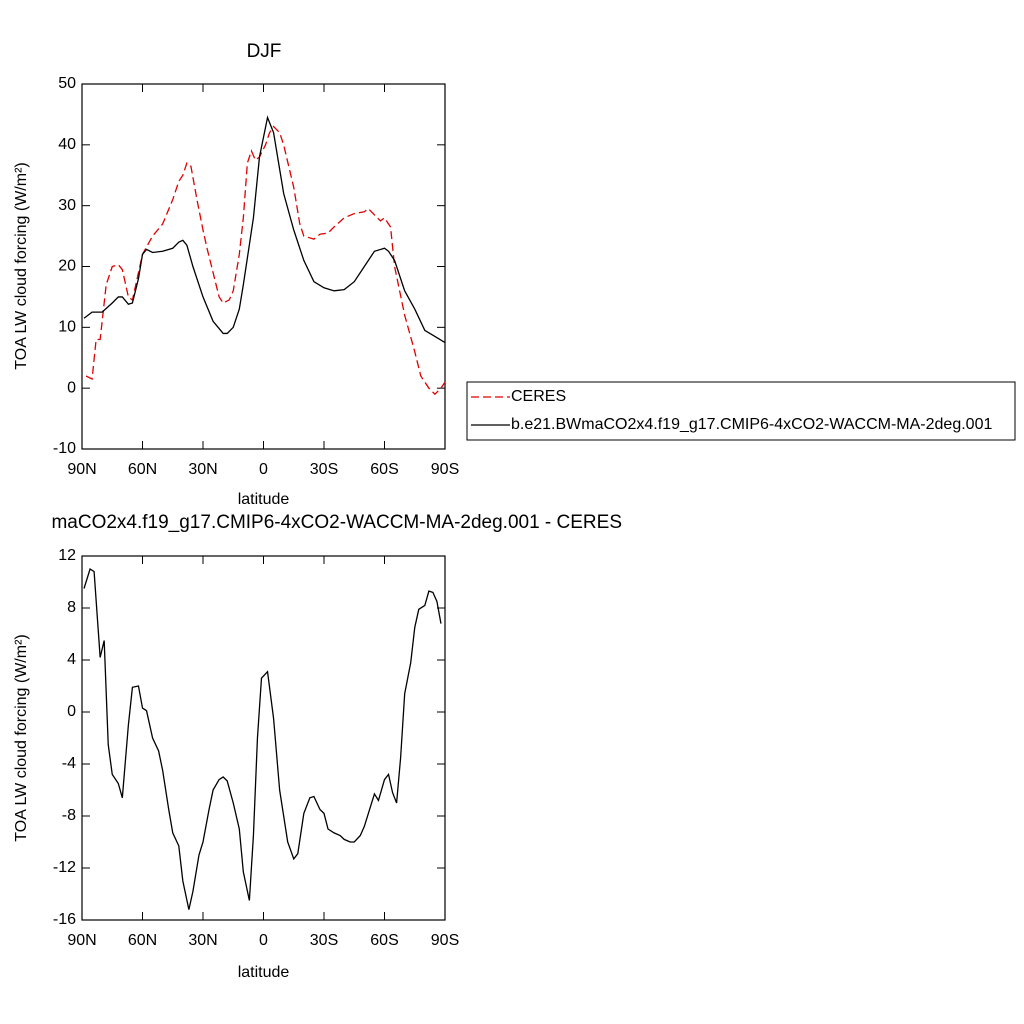 This screenshot has height=1024, width=1024. I want to click on y-tick-label: 4, so click(71, 659).